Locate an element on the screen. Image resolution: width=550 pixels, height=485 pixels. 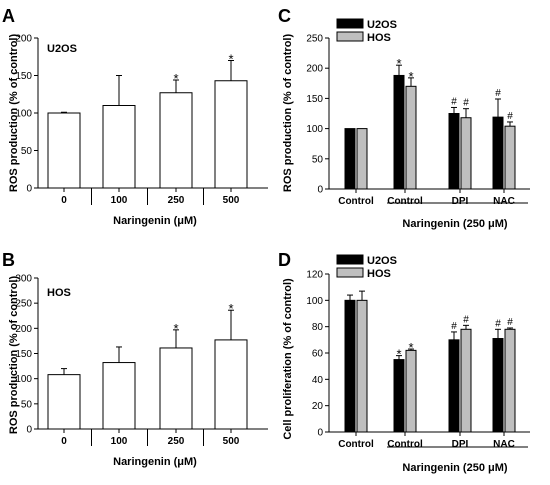
y-tick-label: 60 is located at coordinates (318, 354).